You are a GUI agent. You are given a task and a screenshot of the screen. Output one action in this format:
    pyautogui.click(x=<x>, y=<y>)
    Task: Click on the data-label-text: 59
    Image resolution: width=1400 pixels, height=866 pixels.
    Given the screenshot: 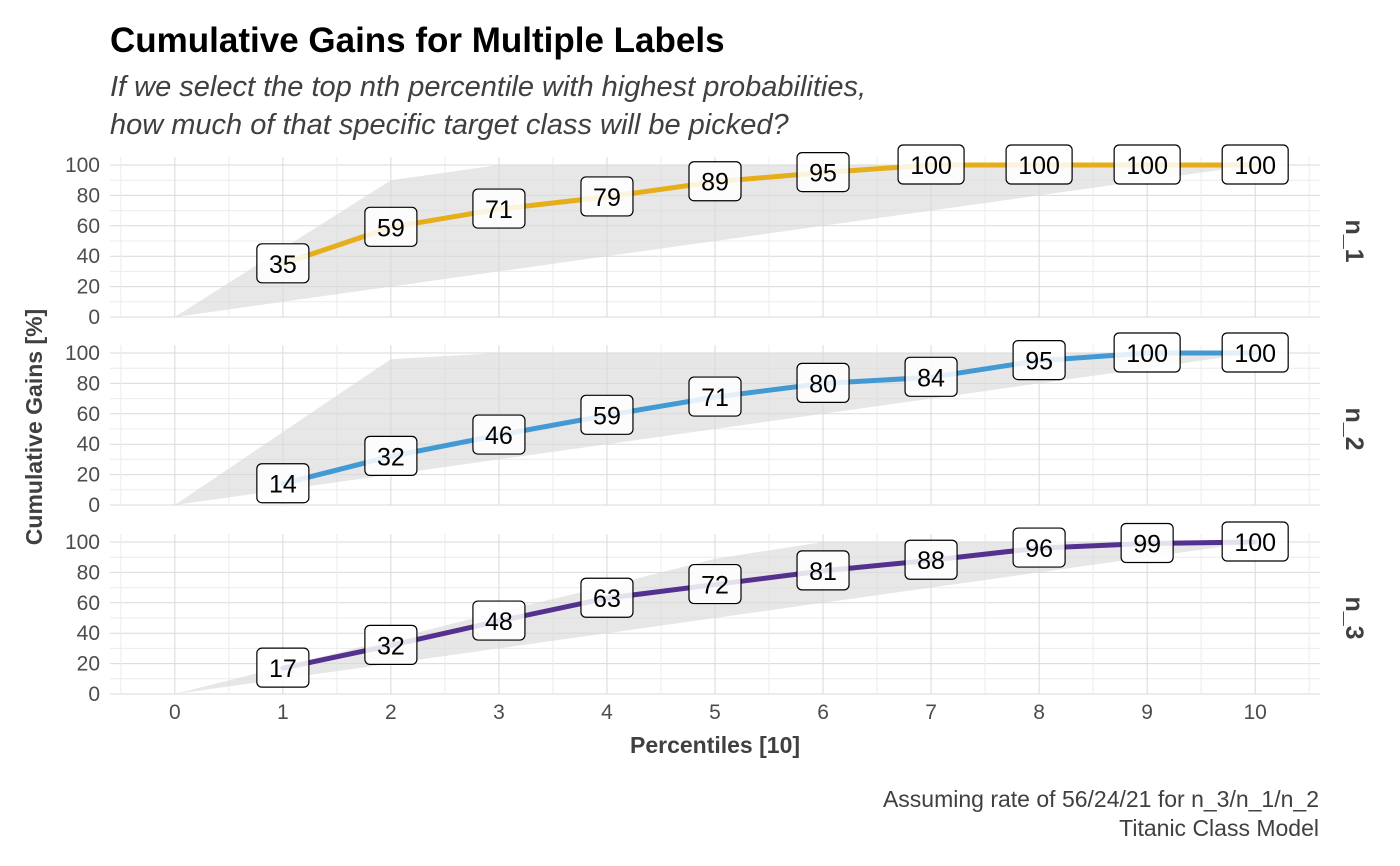 What is the action you would take?
    pyautogui.click(x=391, y=228)
    